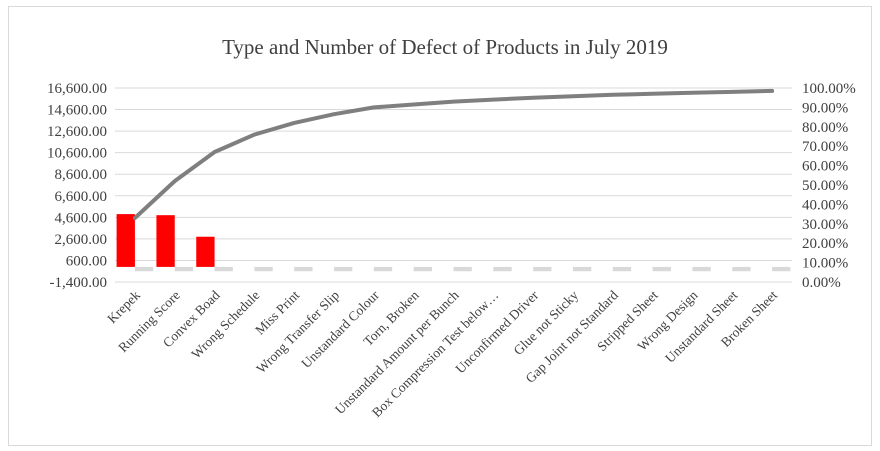  What do you see at coordinates (825, 108) in the screenshot?
I see `right-tick-label: 90.00%` at bounding box center [825, 108].